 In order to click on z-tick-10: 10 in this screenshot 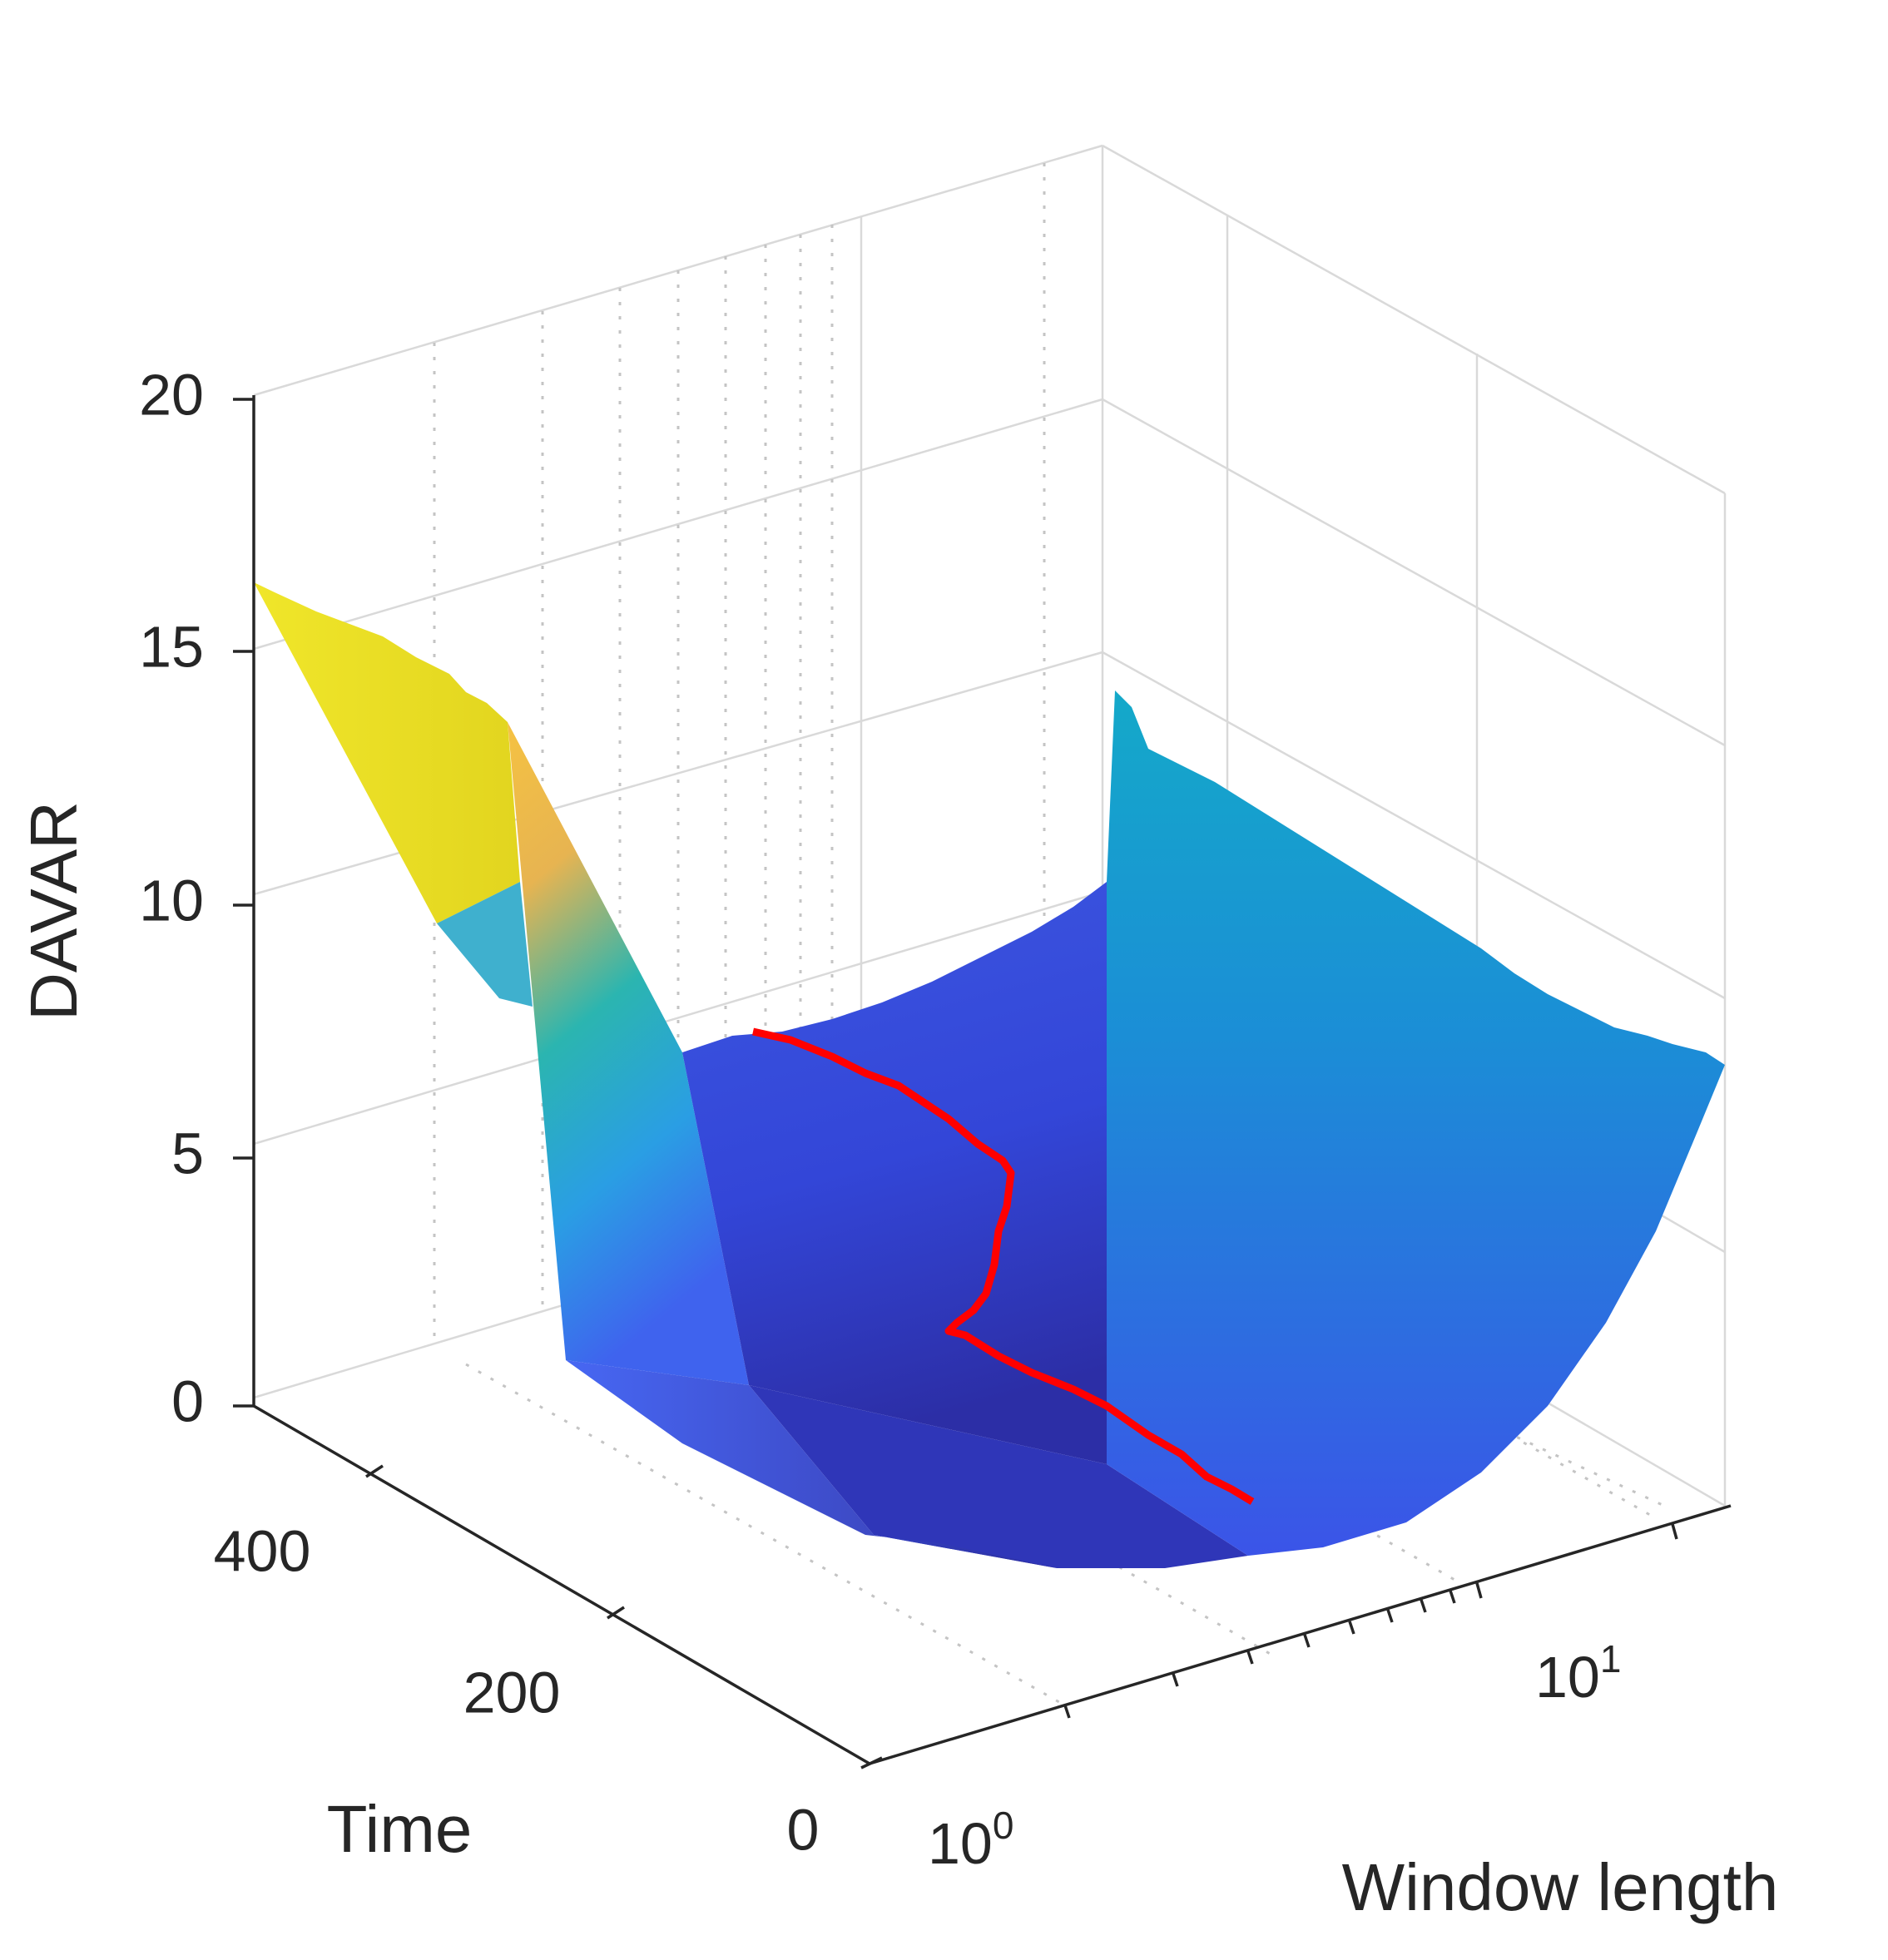, I will do `click(171, 900)`.